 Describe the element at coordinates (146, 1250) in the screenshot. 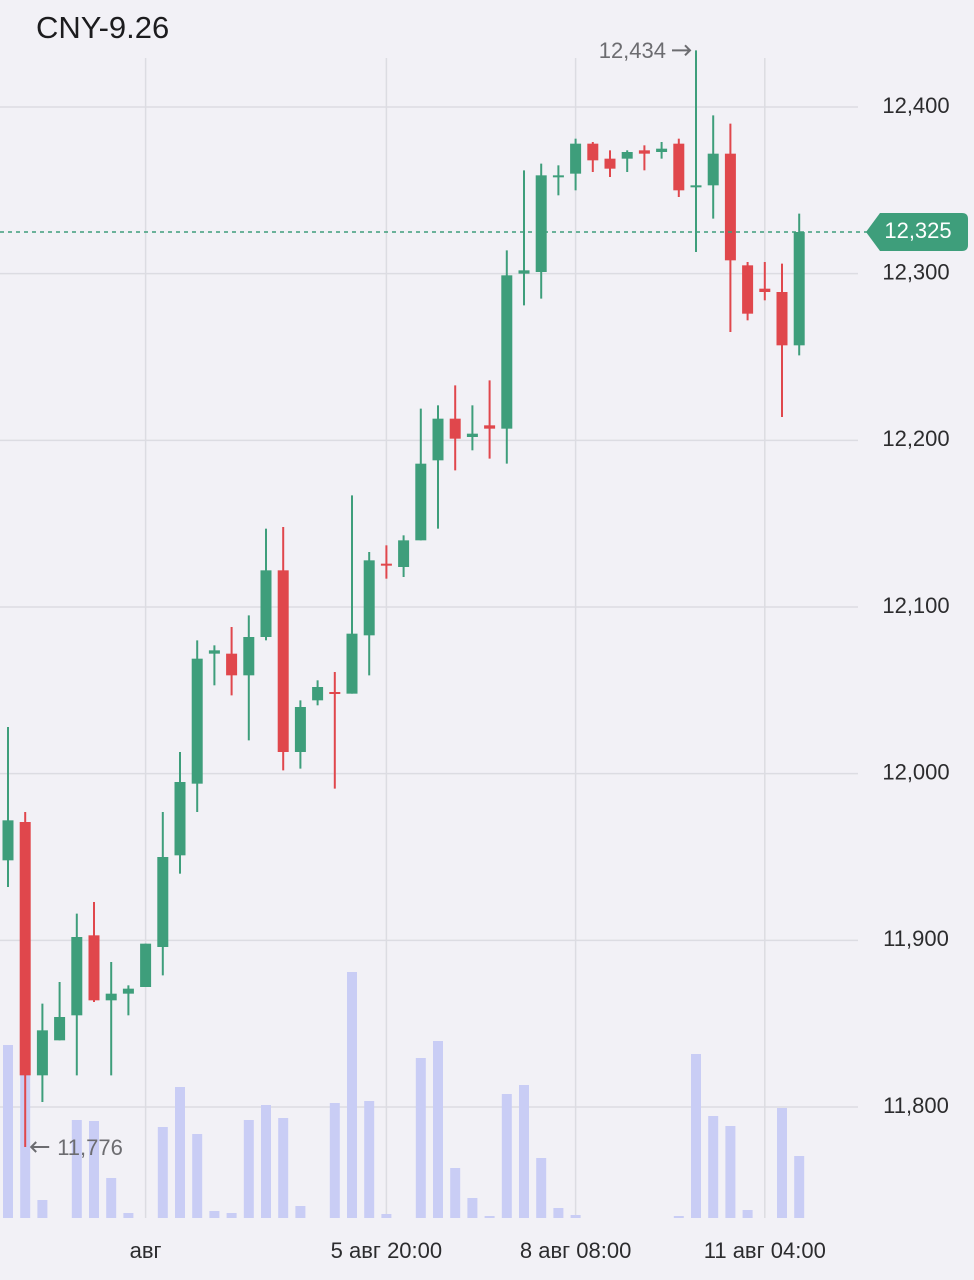

I see `x-tick-label: авг` at that location.